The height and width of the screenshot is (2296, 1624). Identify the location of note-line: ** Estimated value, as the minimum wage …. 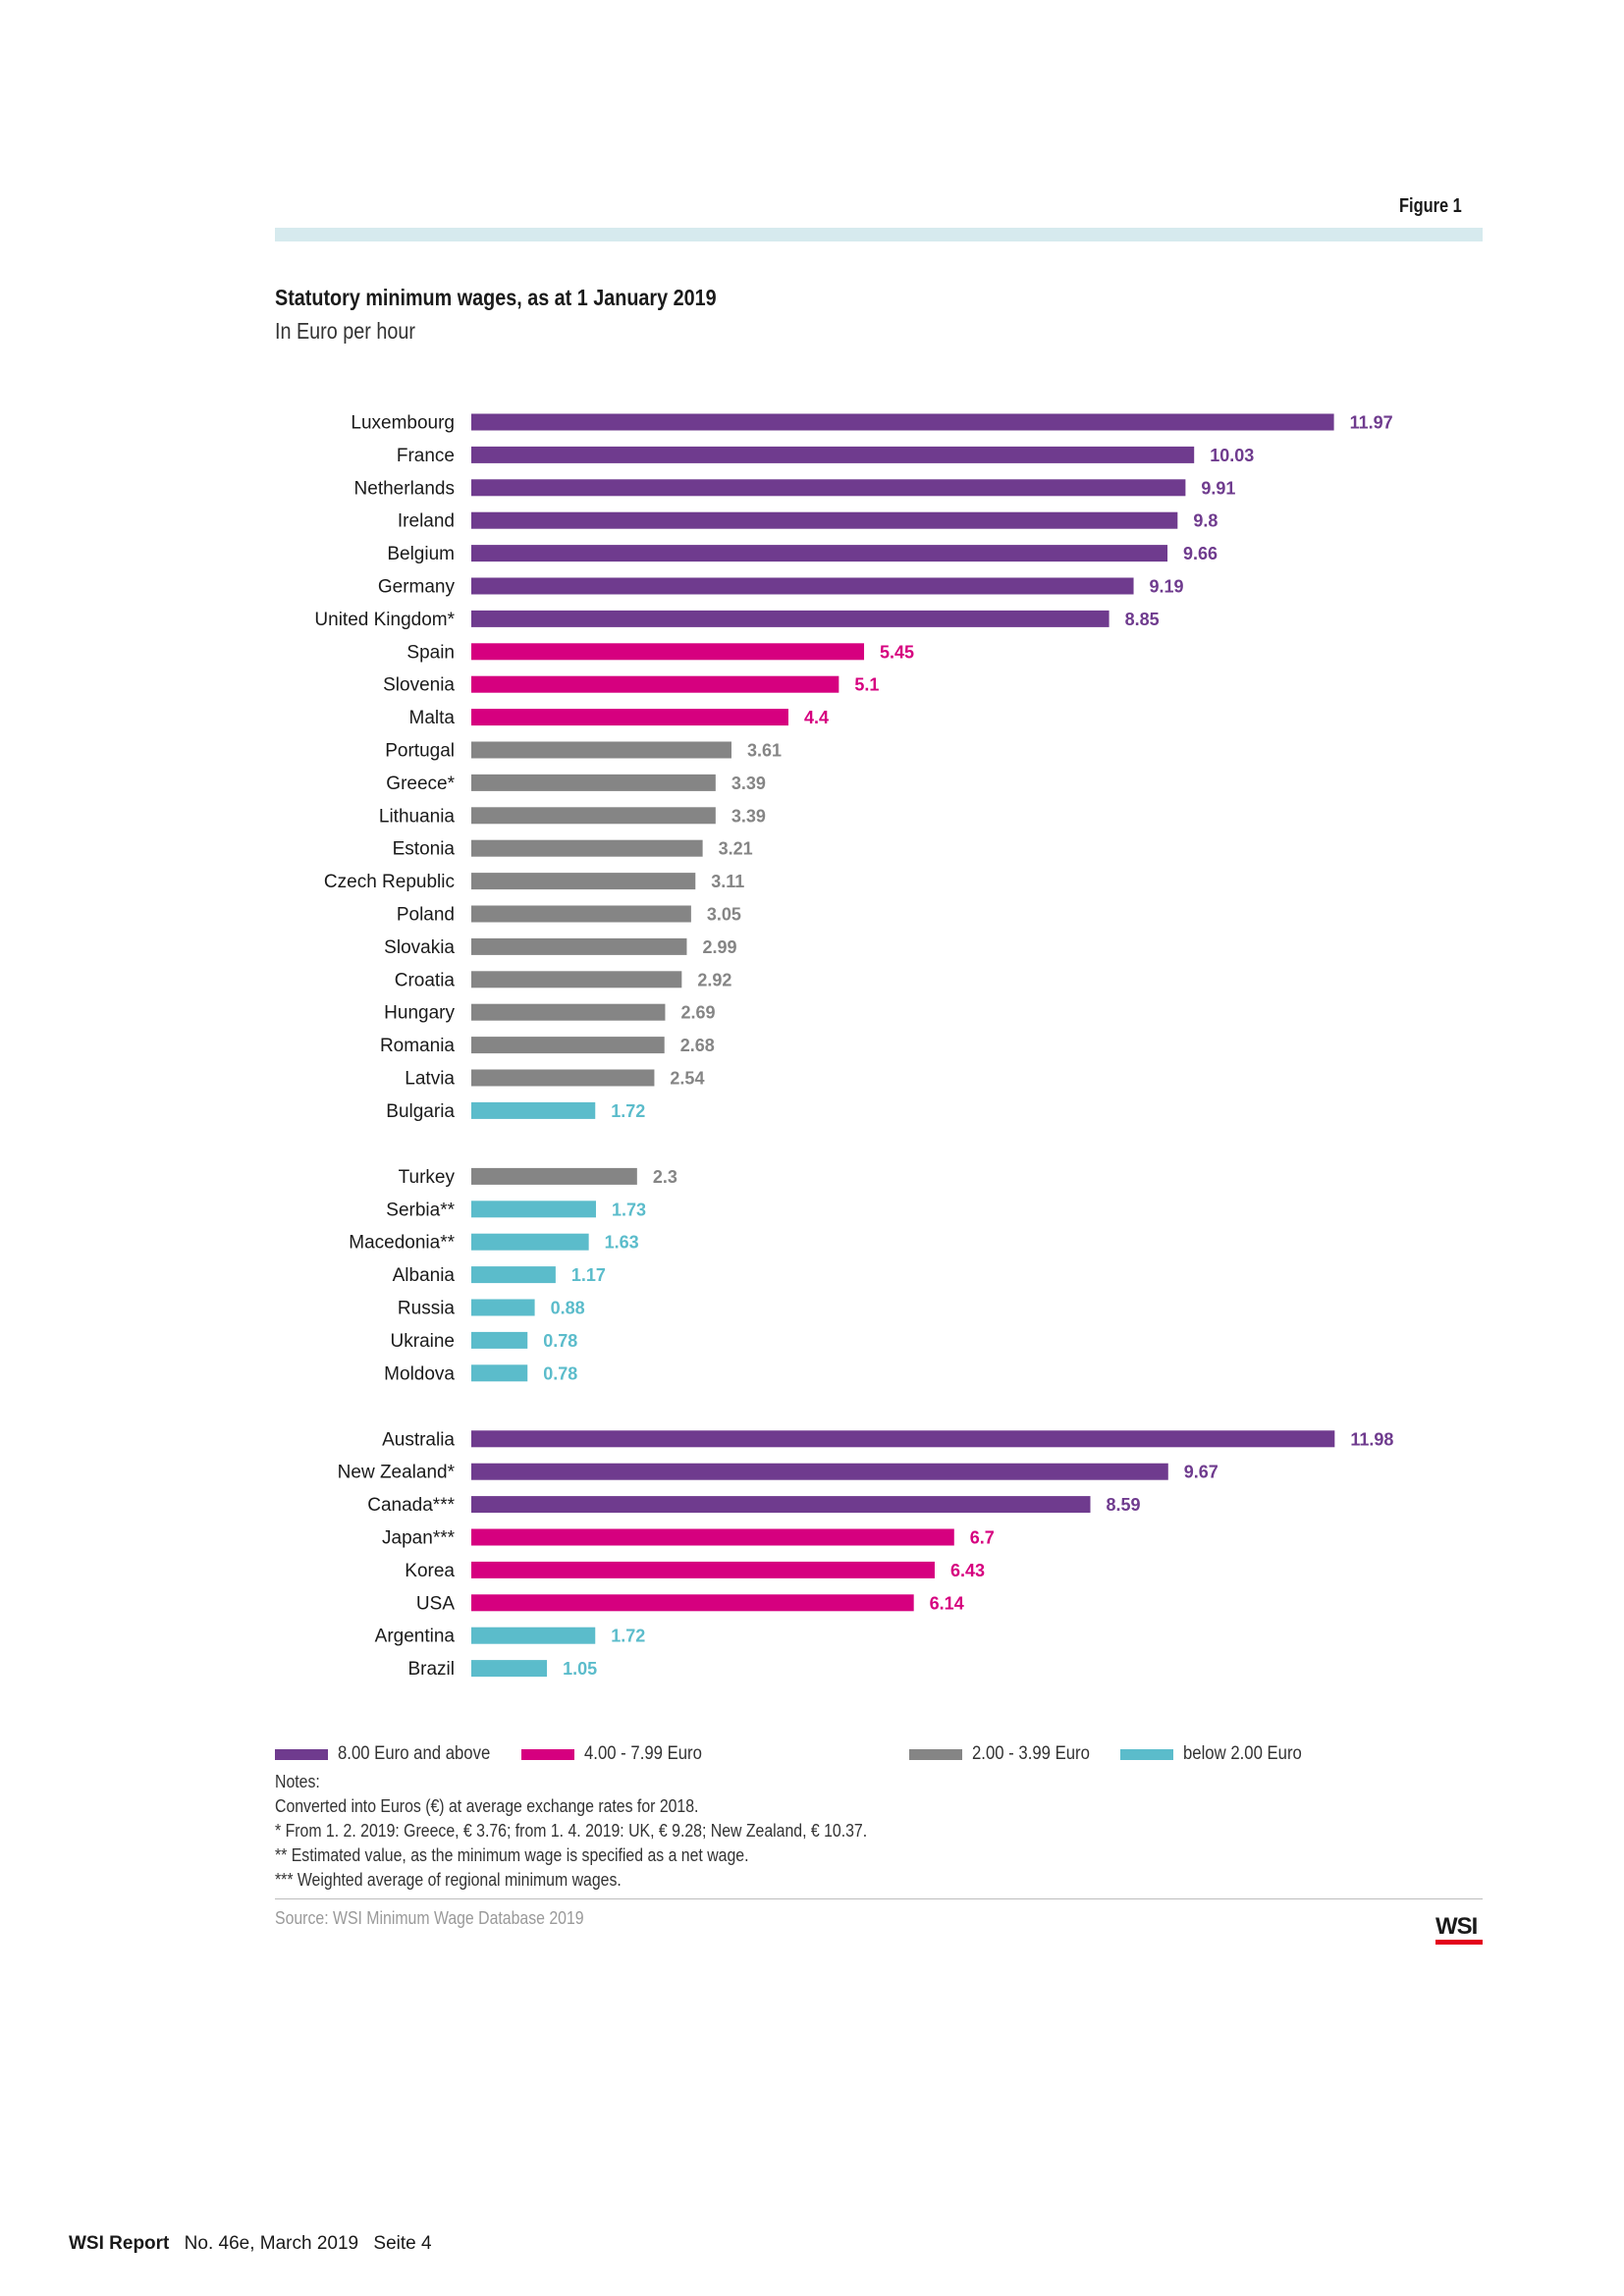
(512, 1855).